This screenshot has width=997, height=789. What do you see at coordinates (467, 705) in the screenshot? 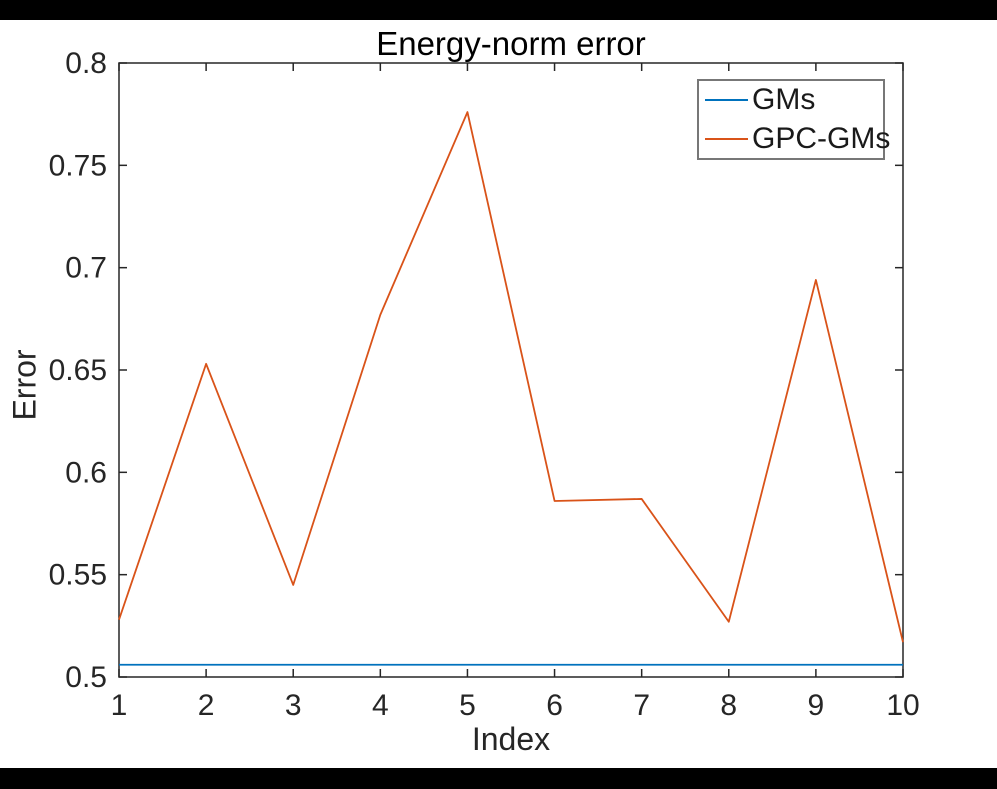
I see `x-tick-label: 5` at bounding box center [467, 705].